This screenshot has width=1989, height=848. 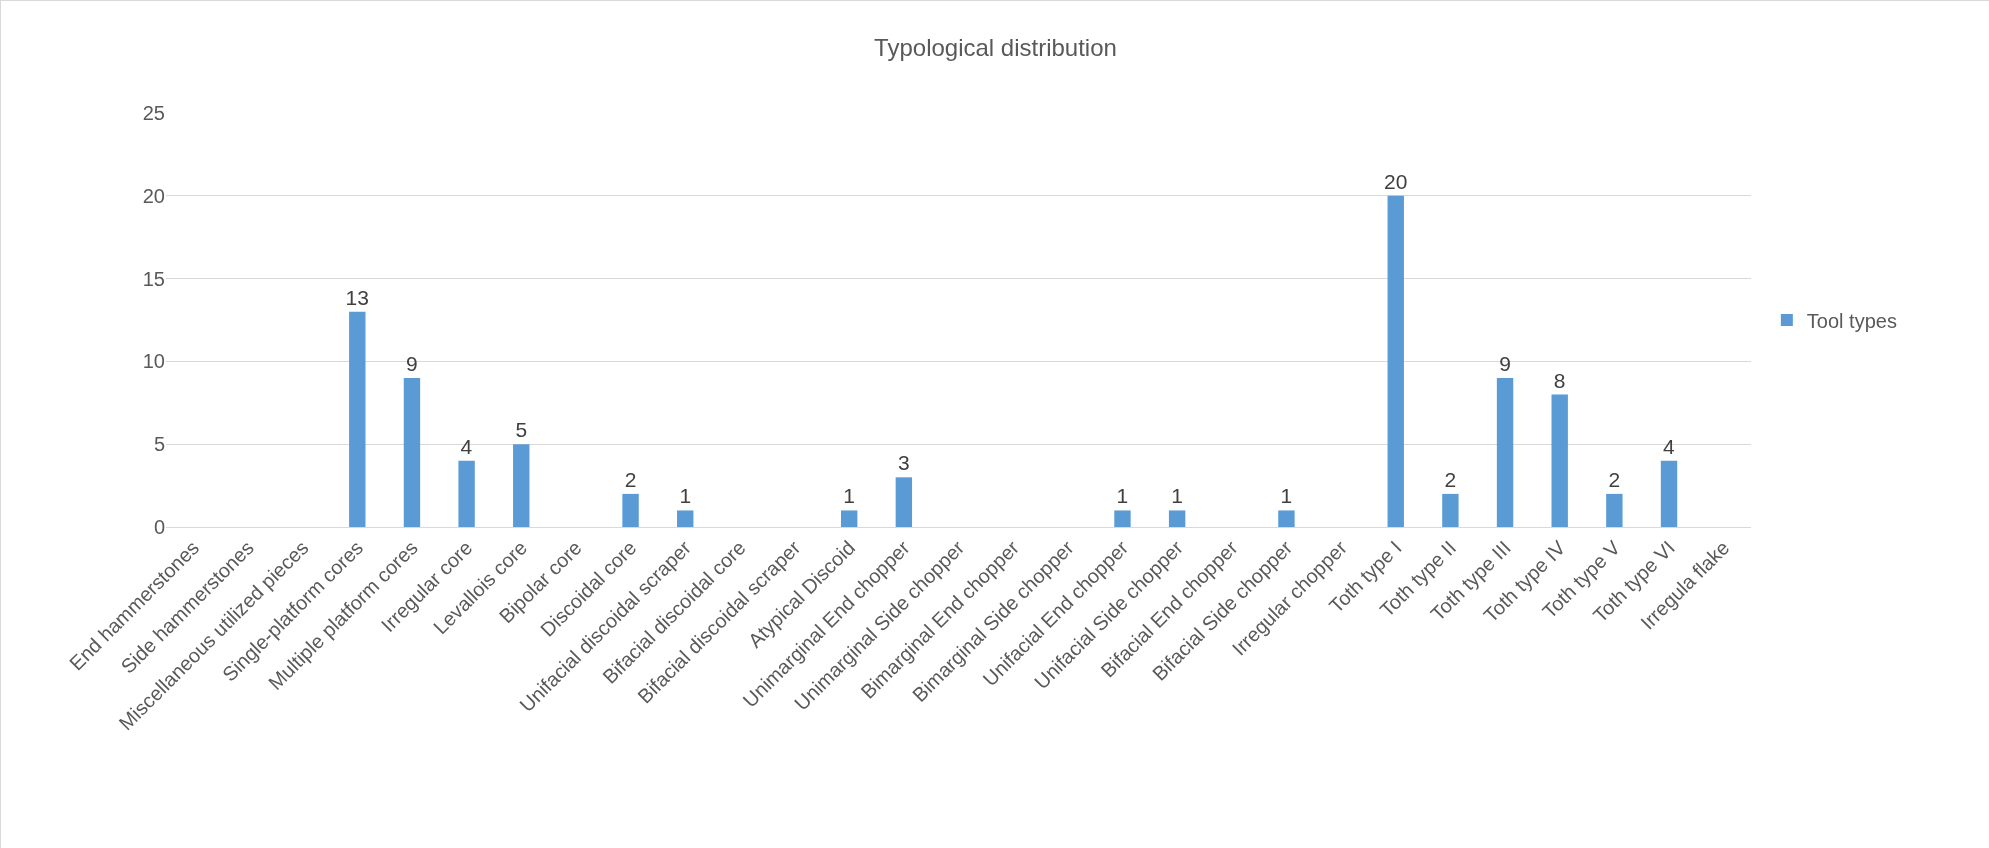 What do you see at coordinates (153, 195) in the screenshot?
I see `y-tick-label: 20` at bounding box center [153, 195].